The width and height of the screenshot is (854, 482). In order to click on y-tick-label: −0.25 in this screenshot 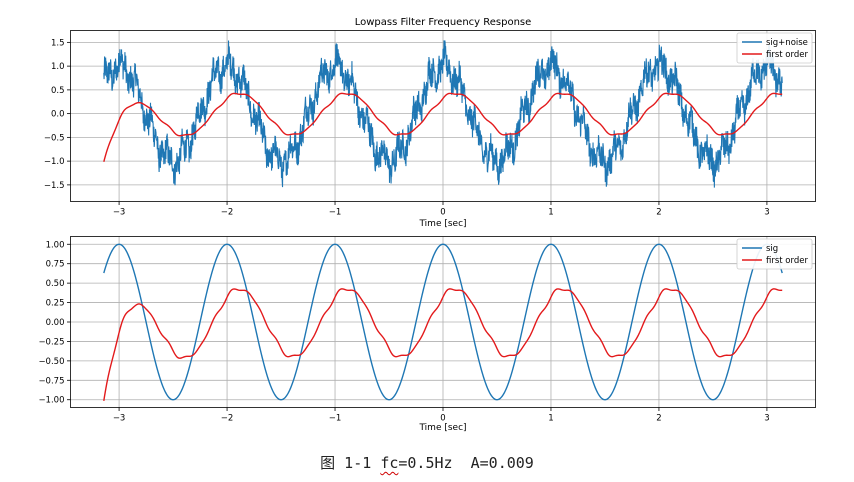, I will do `click(51, 342)`.